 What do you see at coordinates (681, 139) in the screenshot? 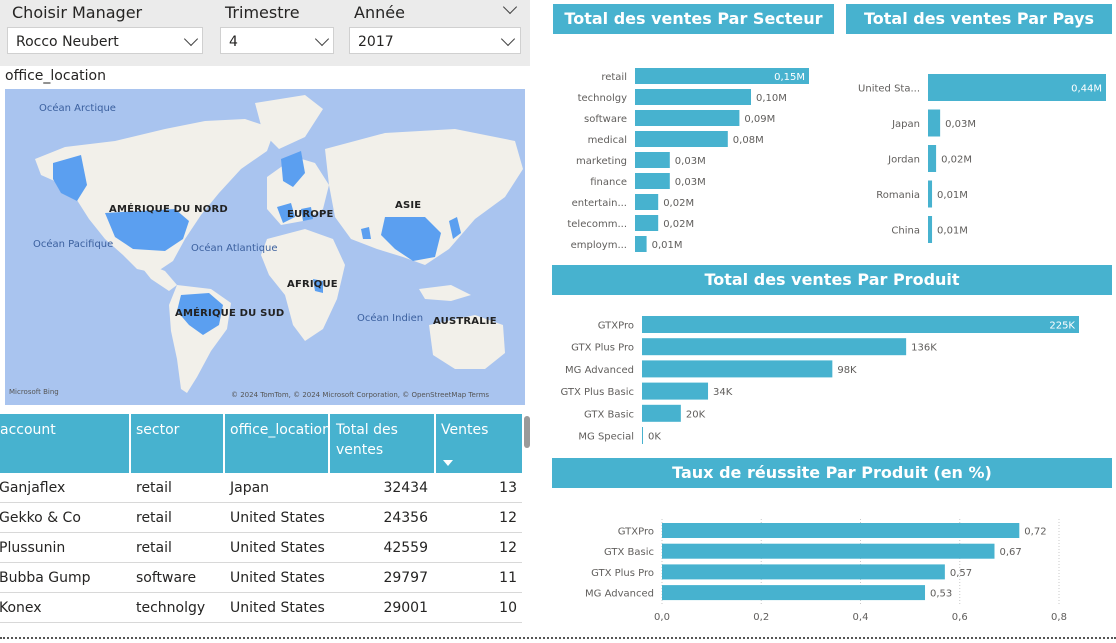
I see `bar-medical` at bounding box center [681, 139].